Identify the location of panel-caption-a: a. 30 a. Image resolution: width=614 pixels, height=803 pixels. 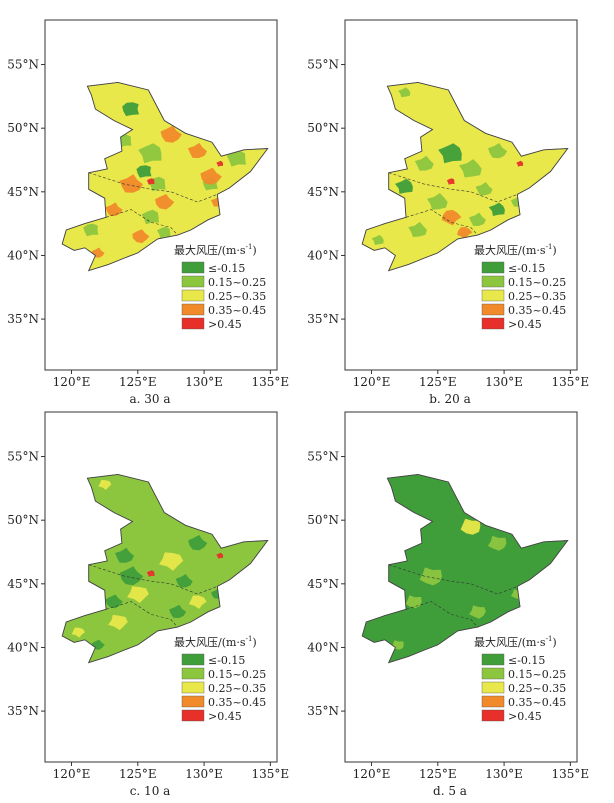
(150, 399).